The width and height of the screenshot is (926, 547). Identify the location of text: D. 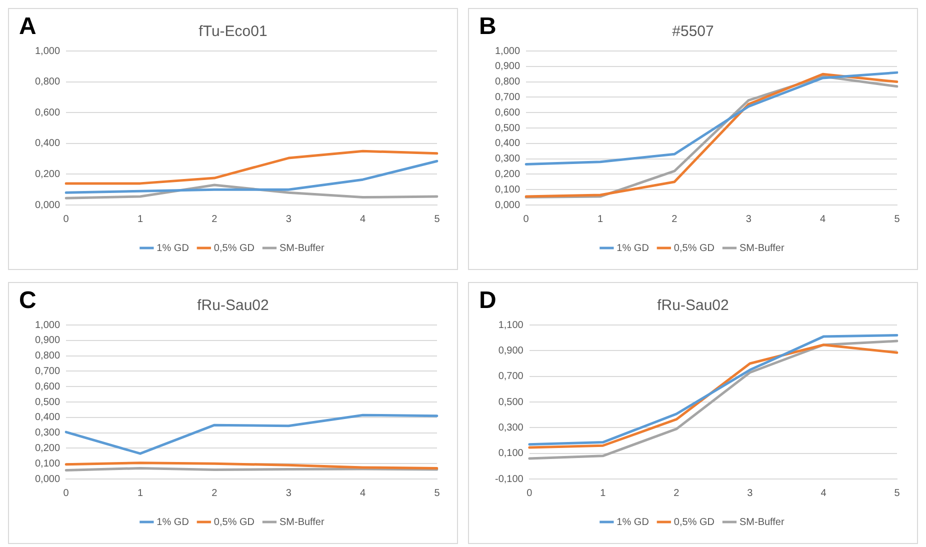
(487, 301).